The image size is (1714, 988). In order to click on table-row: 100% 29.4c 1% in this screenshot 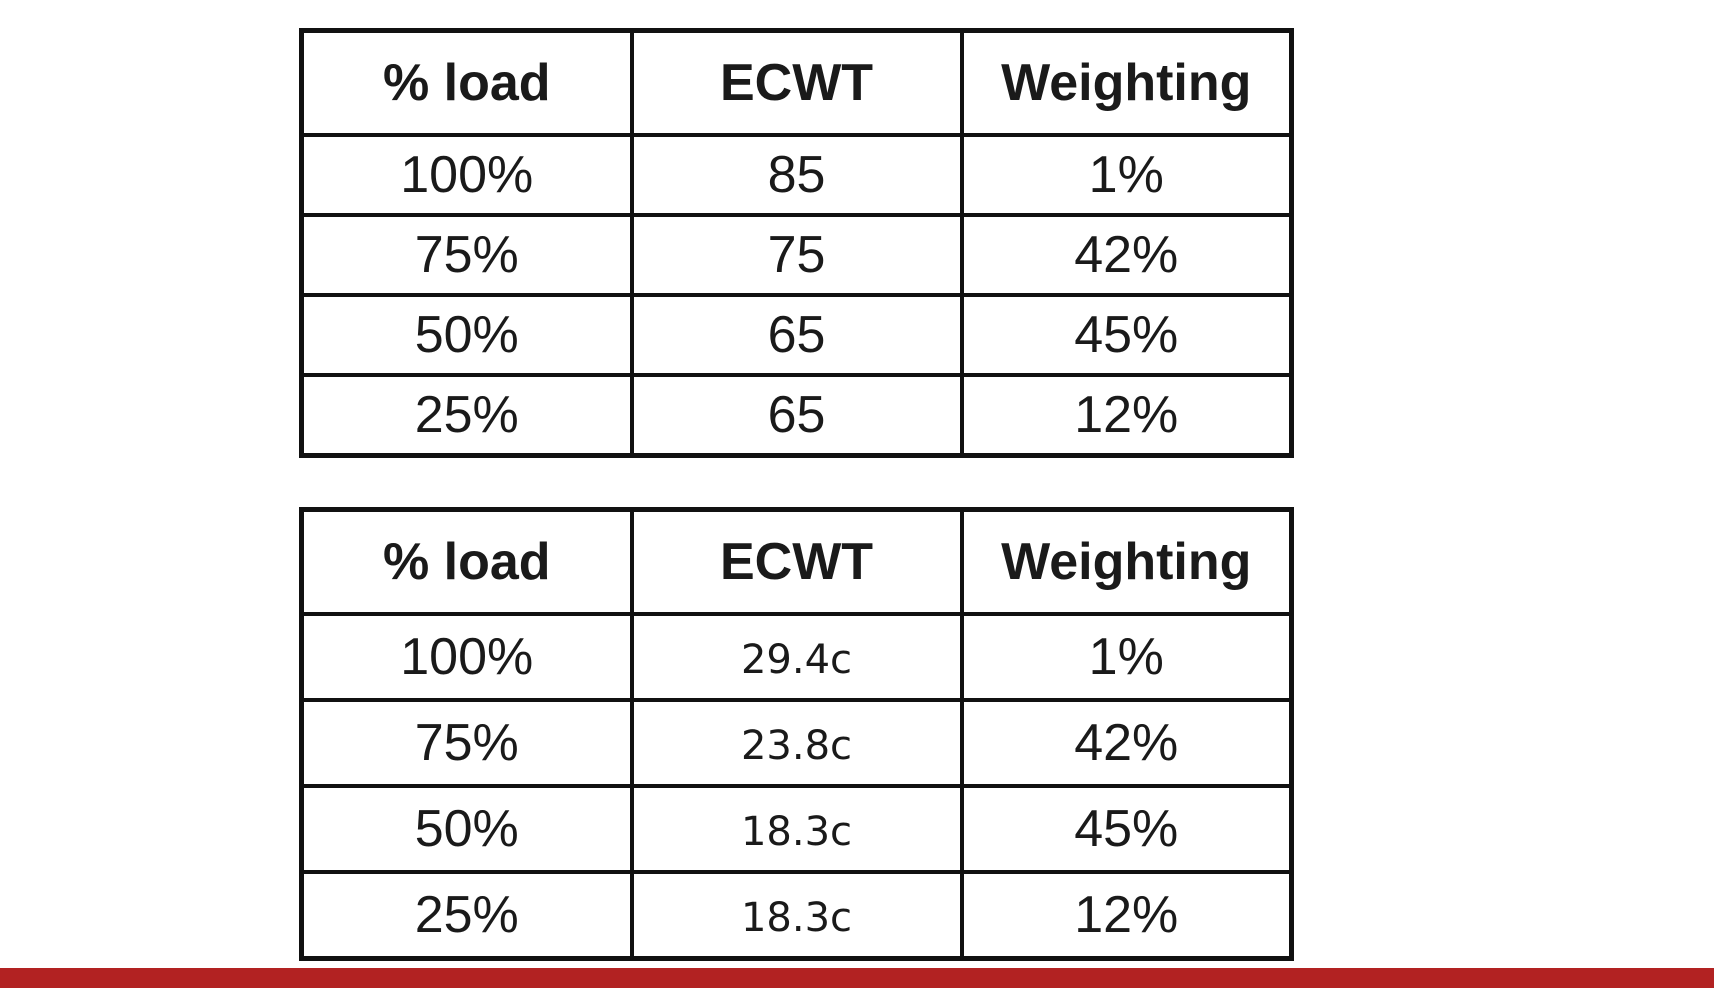, I will do `click(796, 657)`.